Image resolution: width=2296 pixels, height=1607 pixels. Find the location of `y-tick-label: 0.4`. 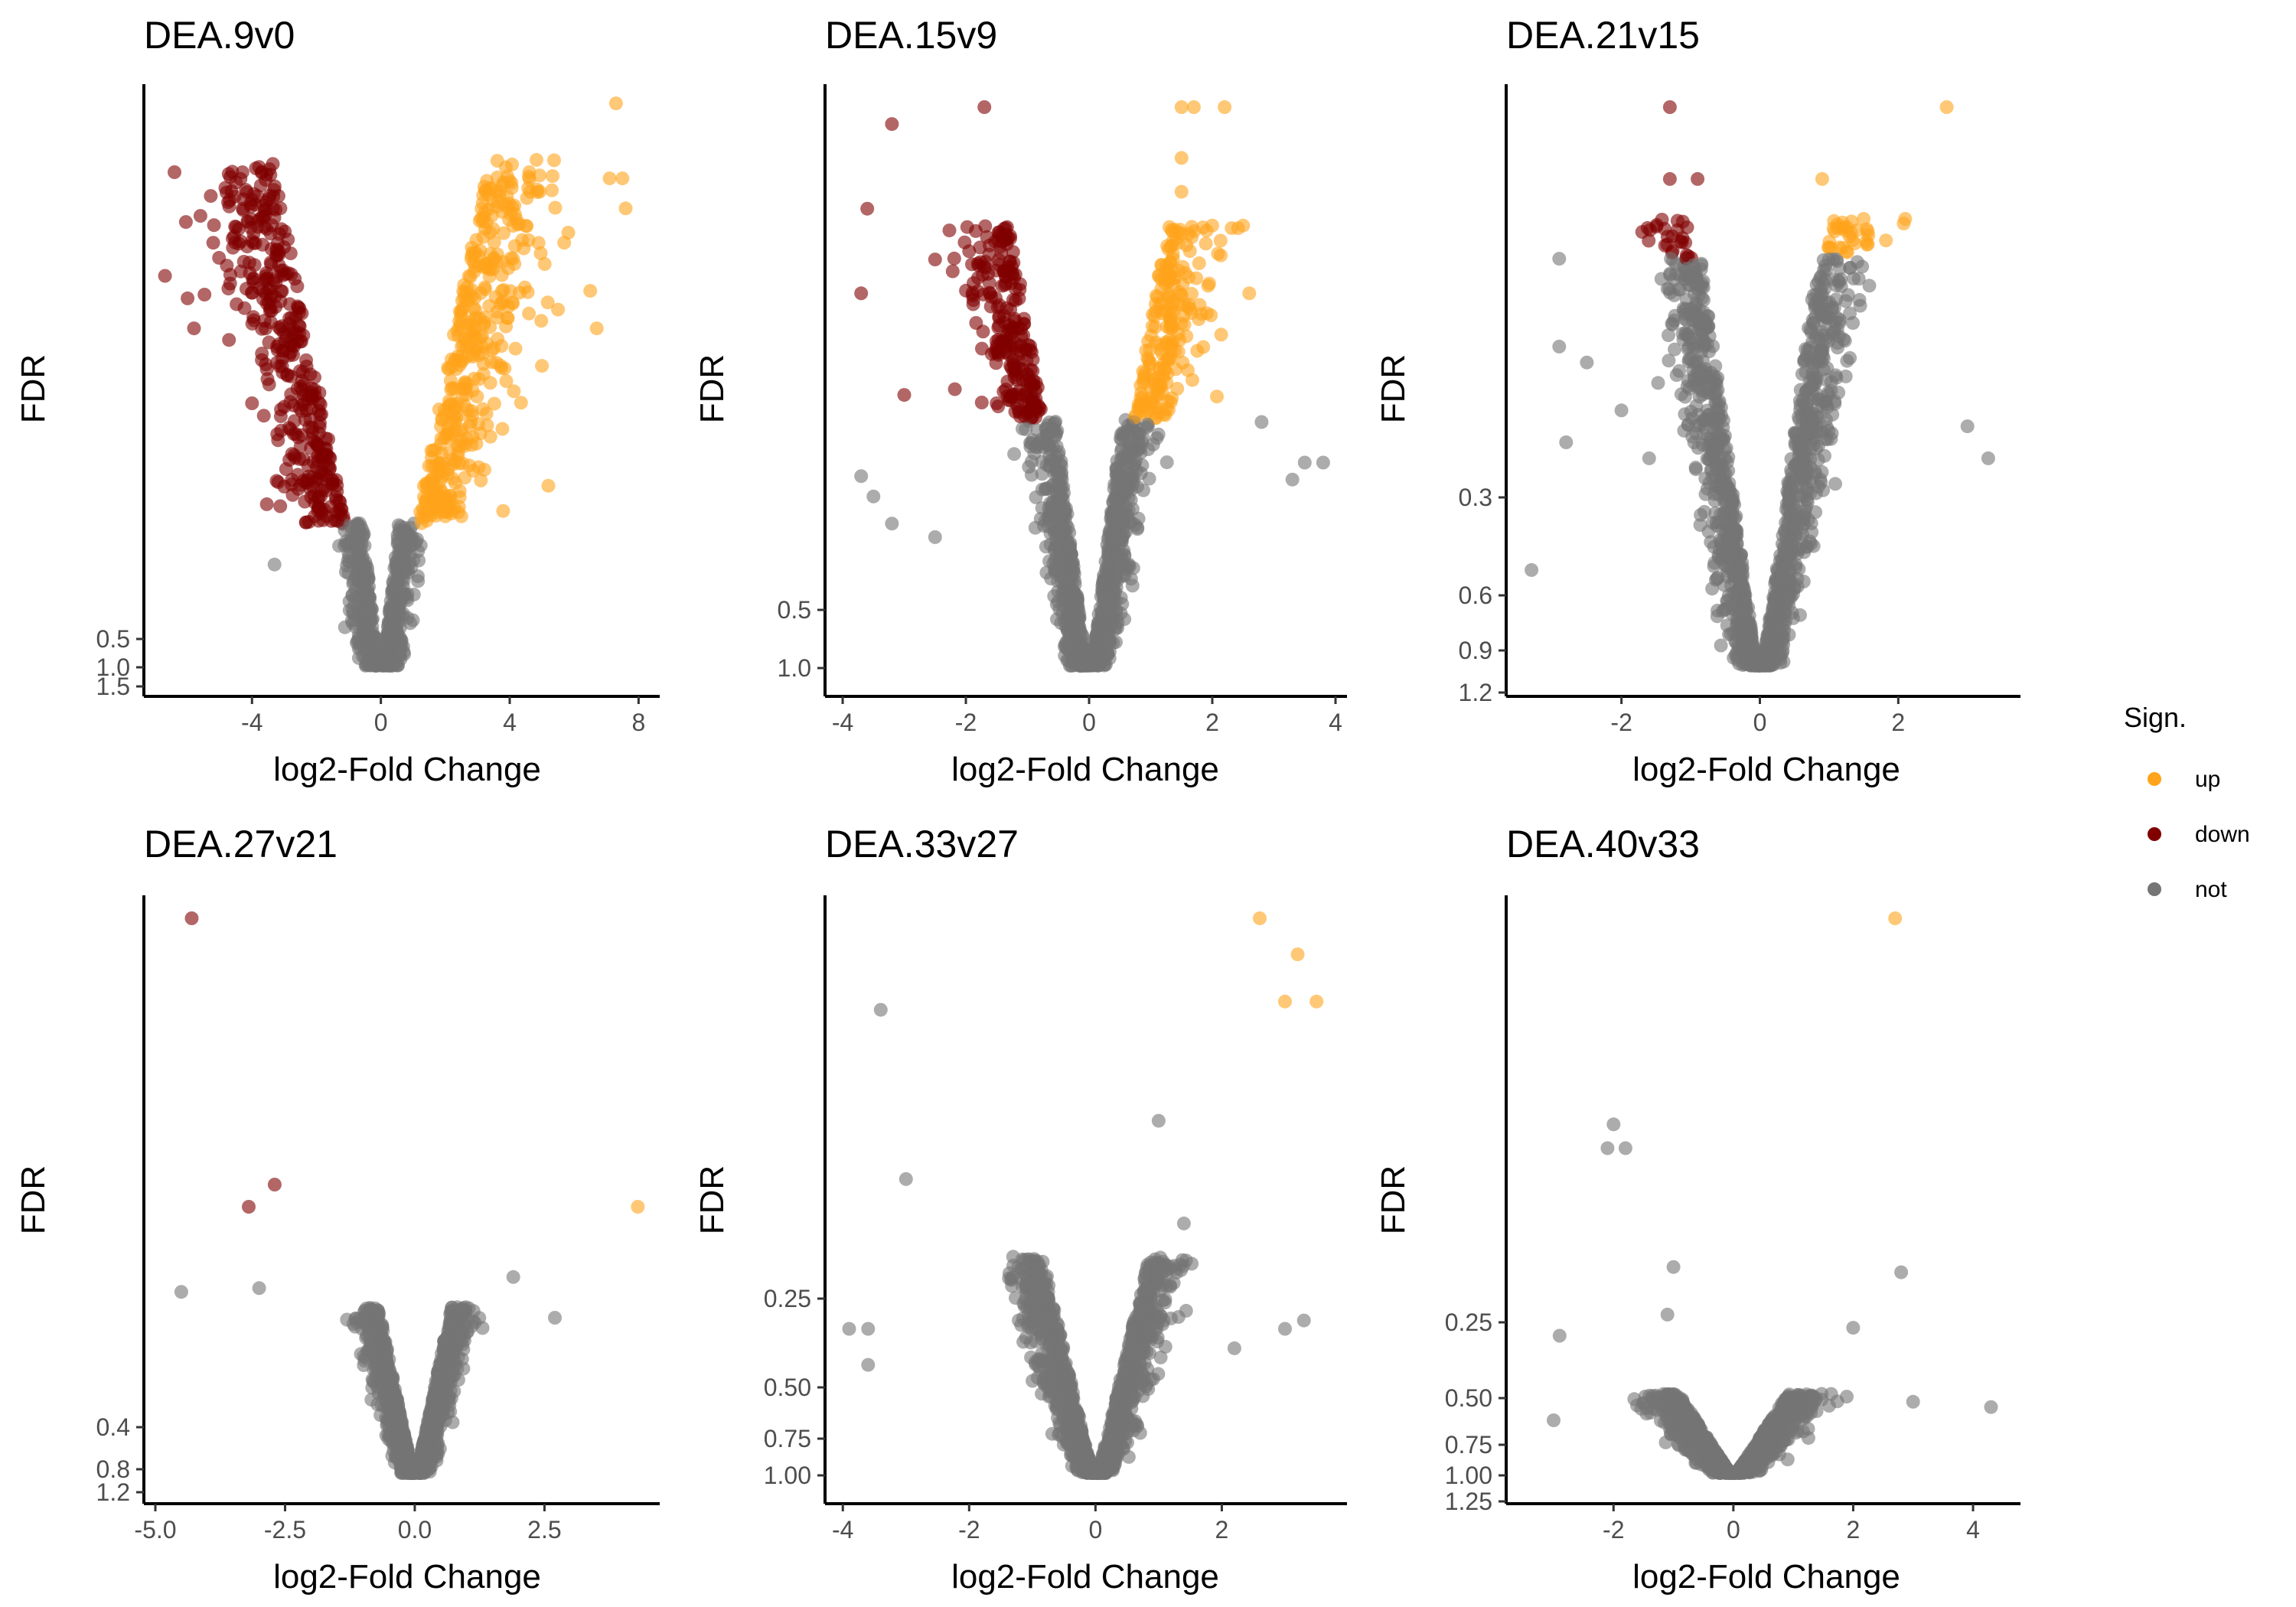

y-tick-label: 0.4 is located at coordinates (113, 1427).